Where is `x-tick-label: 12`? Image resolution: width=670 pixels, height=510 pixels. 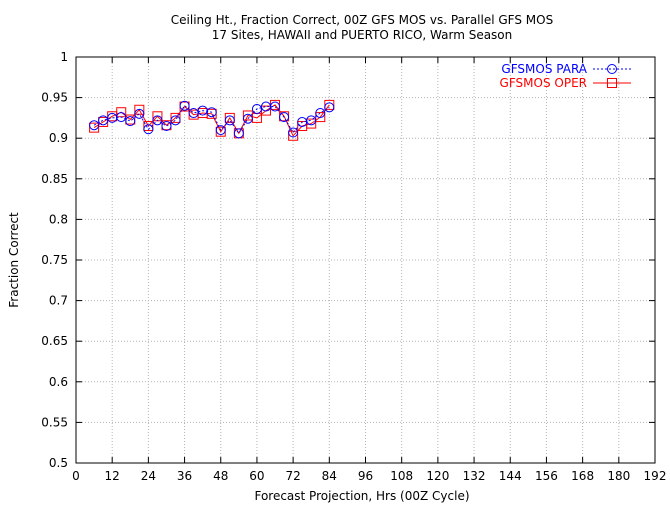
x-tick-label: 12 is located at coordinates (112, 476).